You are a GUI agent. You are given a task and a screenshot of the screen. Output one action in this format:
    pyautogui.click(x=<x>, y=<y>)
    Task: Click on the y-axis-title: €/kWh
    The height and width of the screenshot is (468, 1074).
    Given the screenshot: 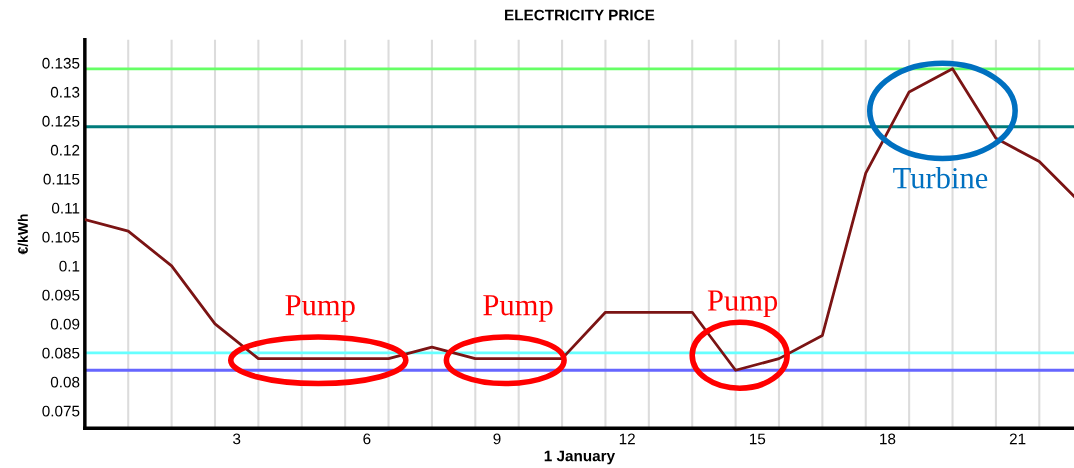 What is the action you would take?
    pyautogui.click(x=23, y=234)
    